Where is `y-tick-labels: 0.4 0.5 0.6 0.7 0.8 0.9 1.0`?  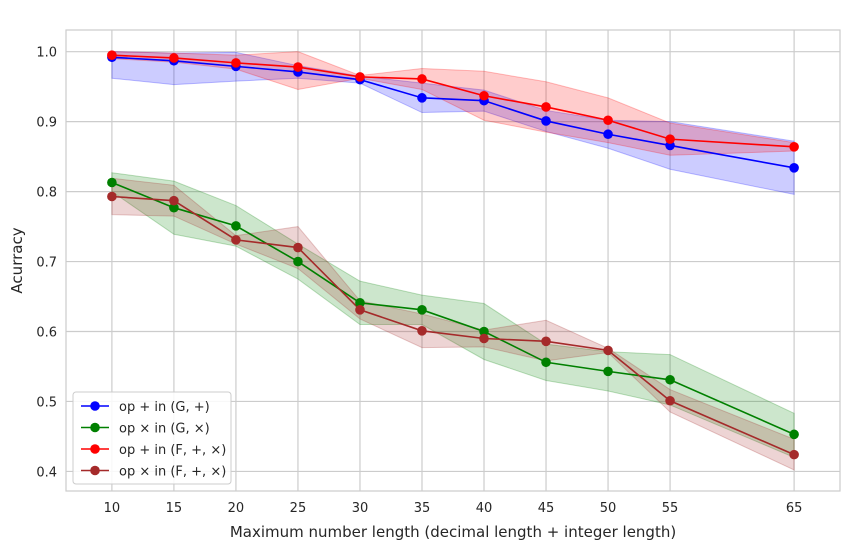
y-tick-labels: 0.4 0.5 0.6 0.7 0.8 0.9 1.0 is located at coordinates (46, 263).